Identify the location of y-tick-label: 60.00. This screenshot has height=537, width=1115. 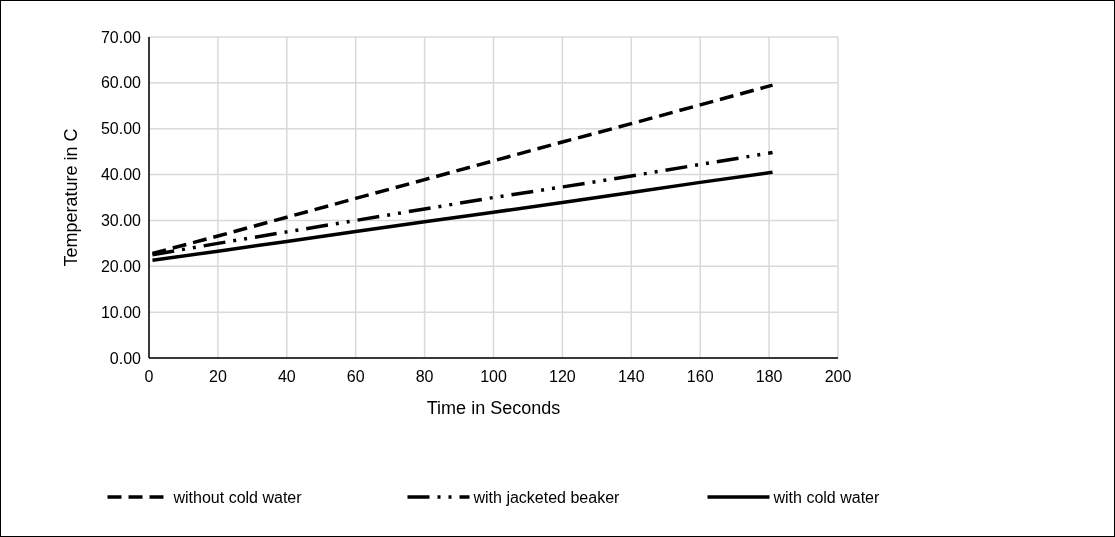
(121, 83).